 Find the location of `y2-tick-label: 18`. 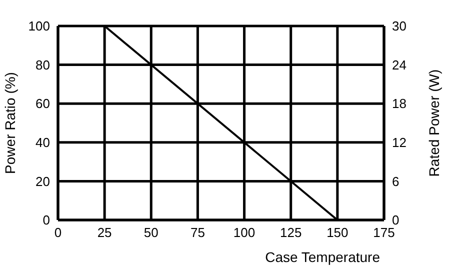

y2-tick-label: 18 is located at coordinates (399, 104).